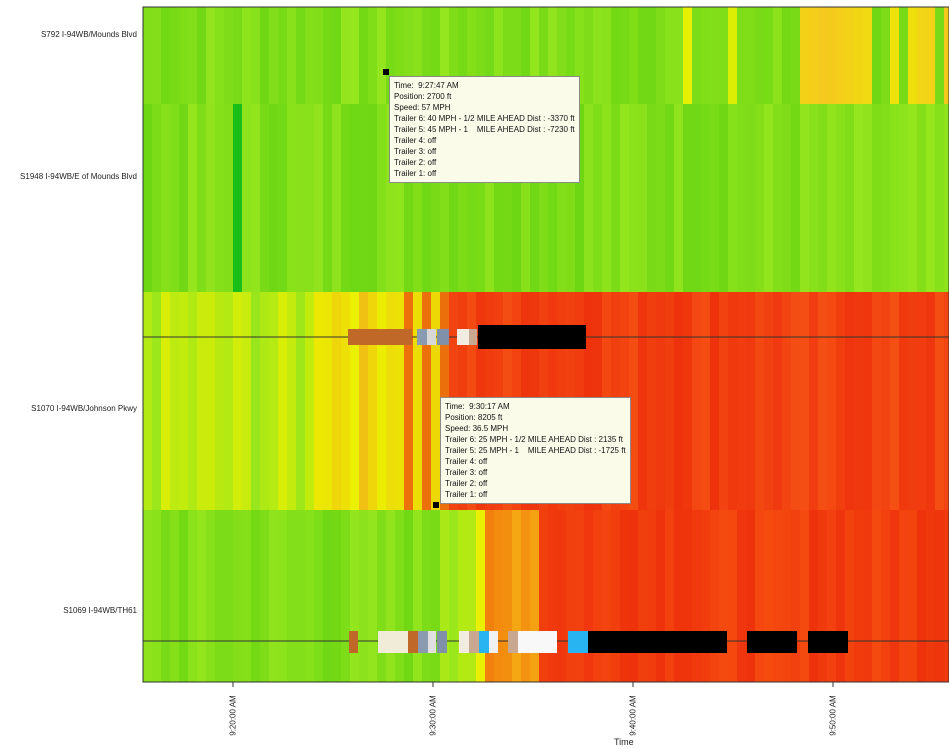 This screenshot has width=949, height=749. I want to click on station-label: S1948 I-94WB/E of Mounds Blvd, so click(78, 176).